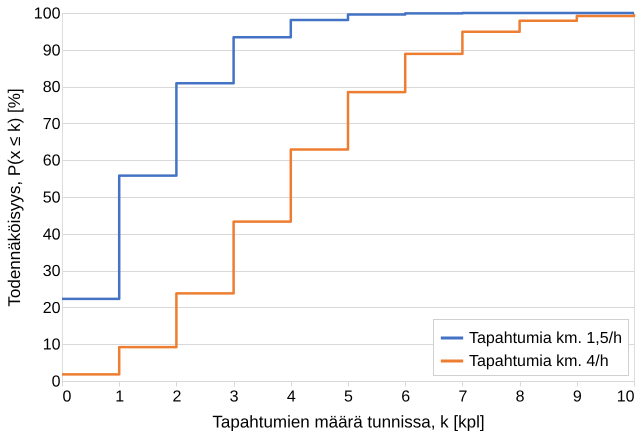  I want to click on y-tick-label: 10, so click(51, 345).